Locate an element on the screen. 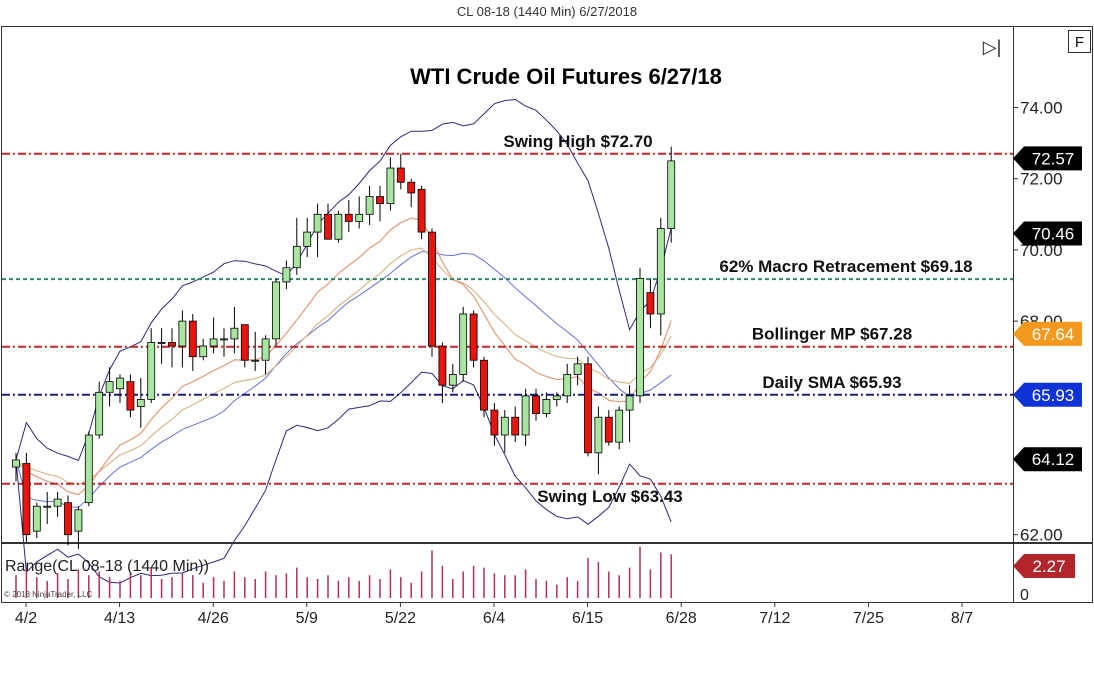  level-label-4: Swing Low $63.43 is located at coordinates (610, 496).